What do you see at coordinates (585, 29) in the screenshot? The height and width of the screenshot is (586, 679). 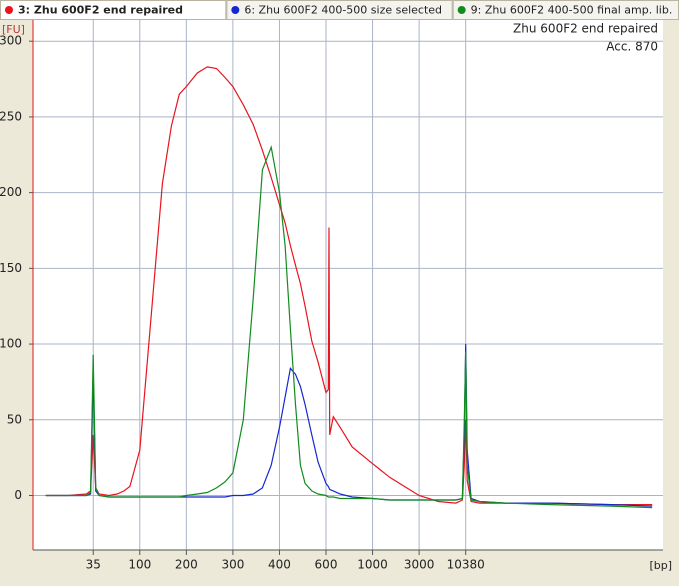 I see `annotation: Zhu 600F2 end repaired` at bounding box center [585, 29].